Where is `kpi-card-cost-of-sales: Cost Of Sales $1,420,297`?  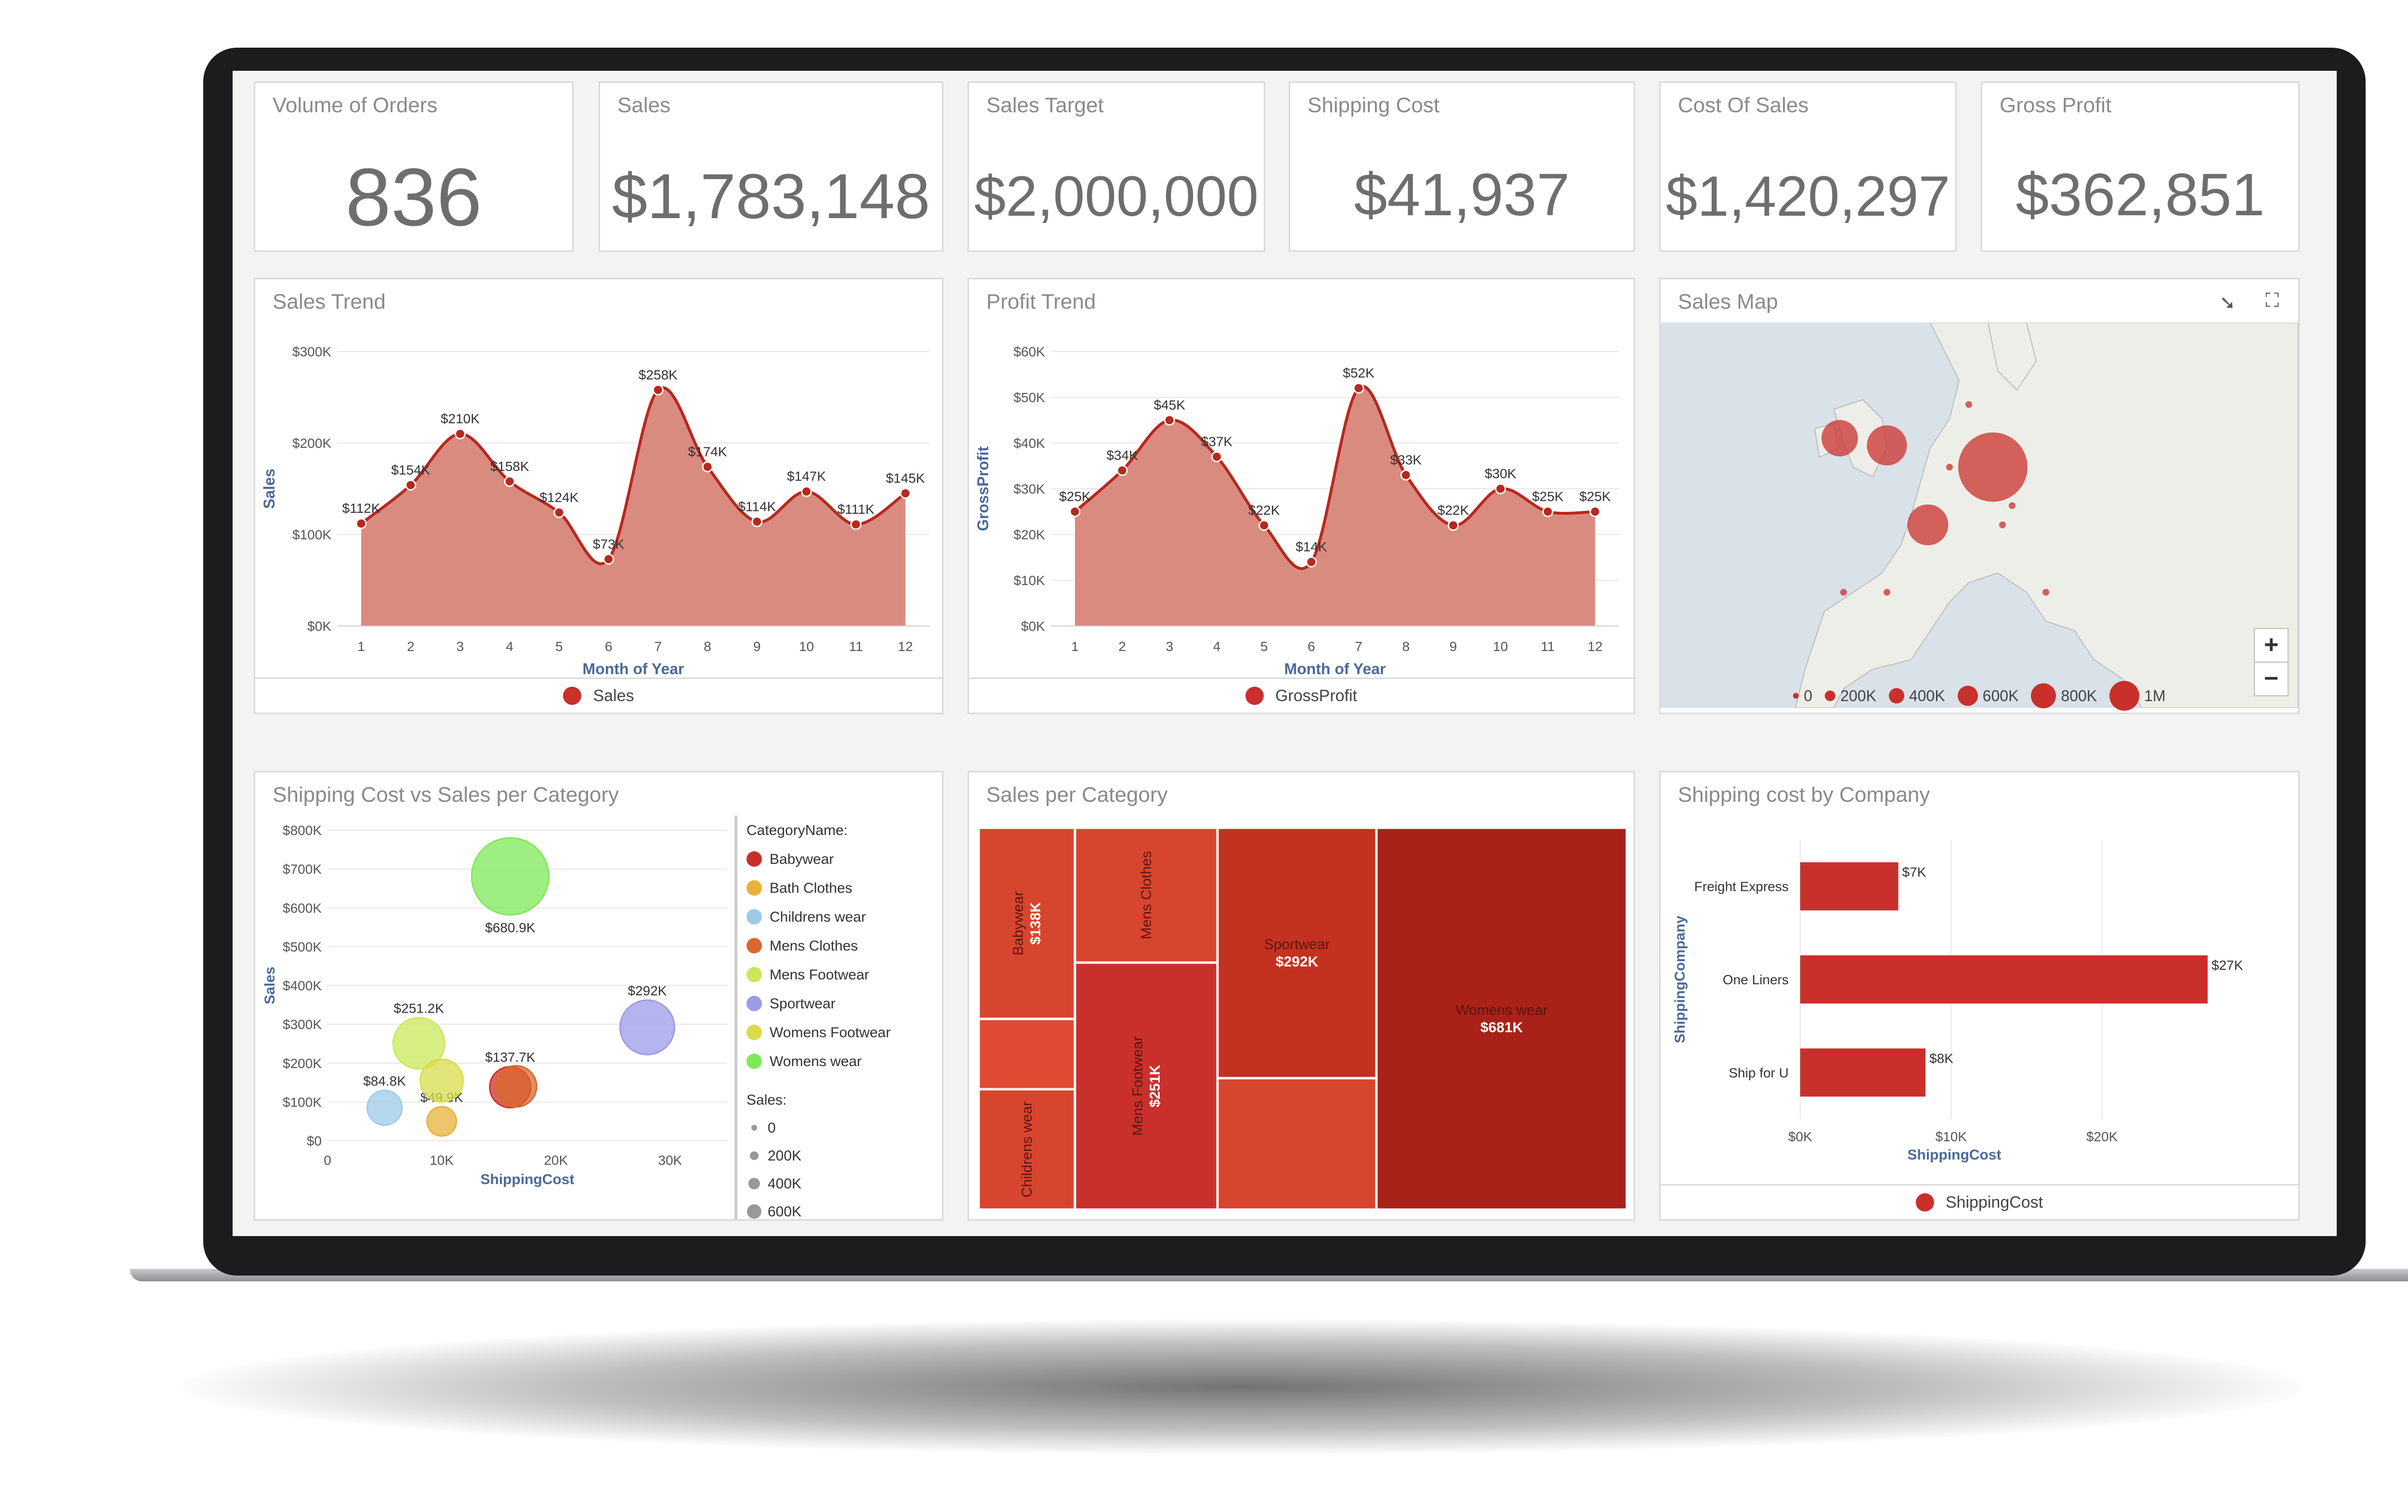
kpi-card-cost-of-sales: Cost Of Sales $1,420,297 is located at coordinates (1808, 166).